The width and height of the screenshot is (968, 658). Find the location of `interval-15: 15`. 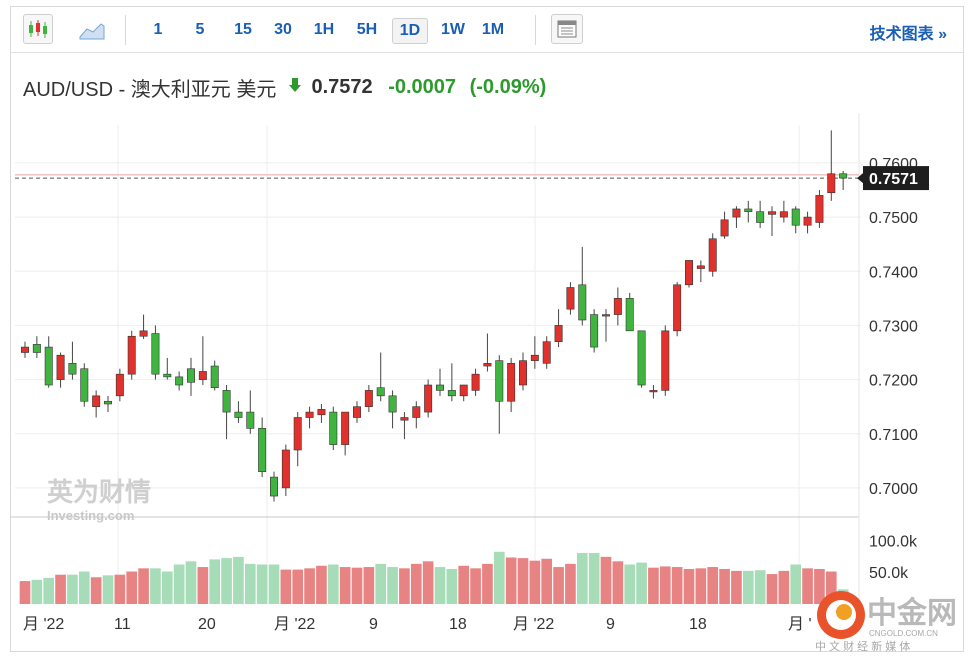

interval-15: 15 is located at coordinates (243, 29).